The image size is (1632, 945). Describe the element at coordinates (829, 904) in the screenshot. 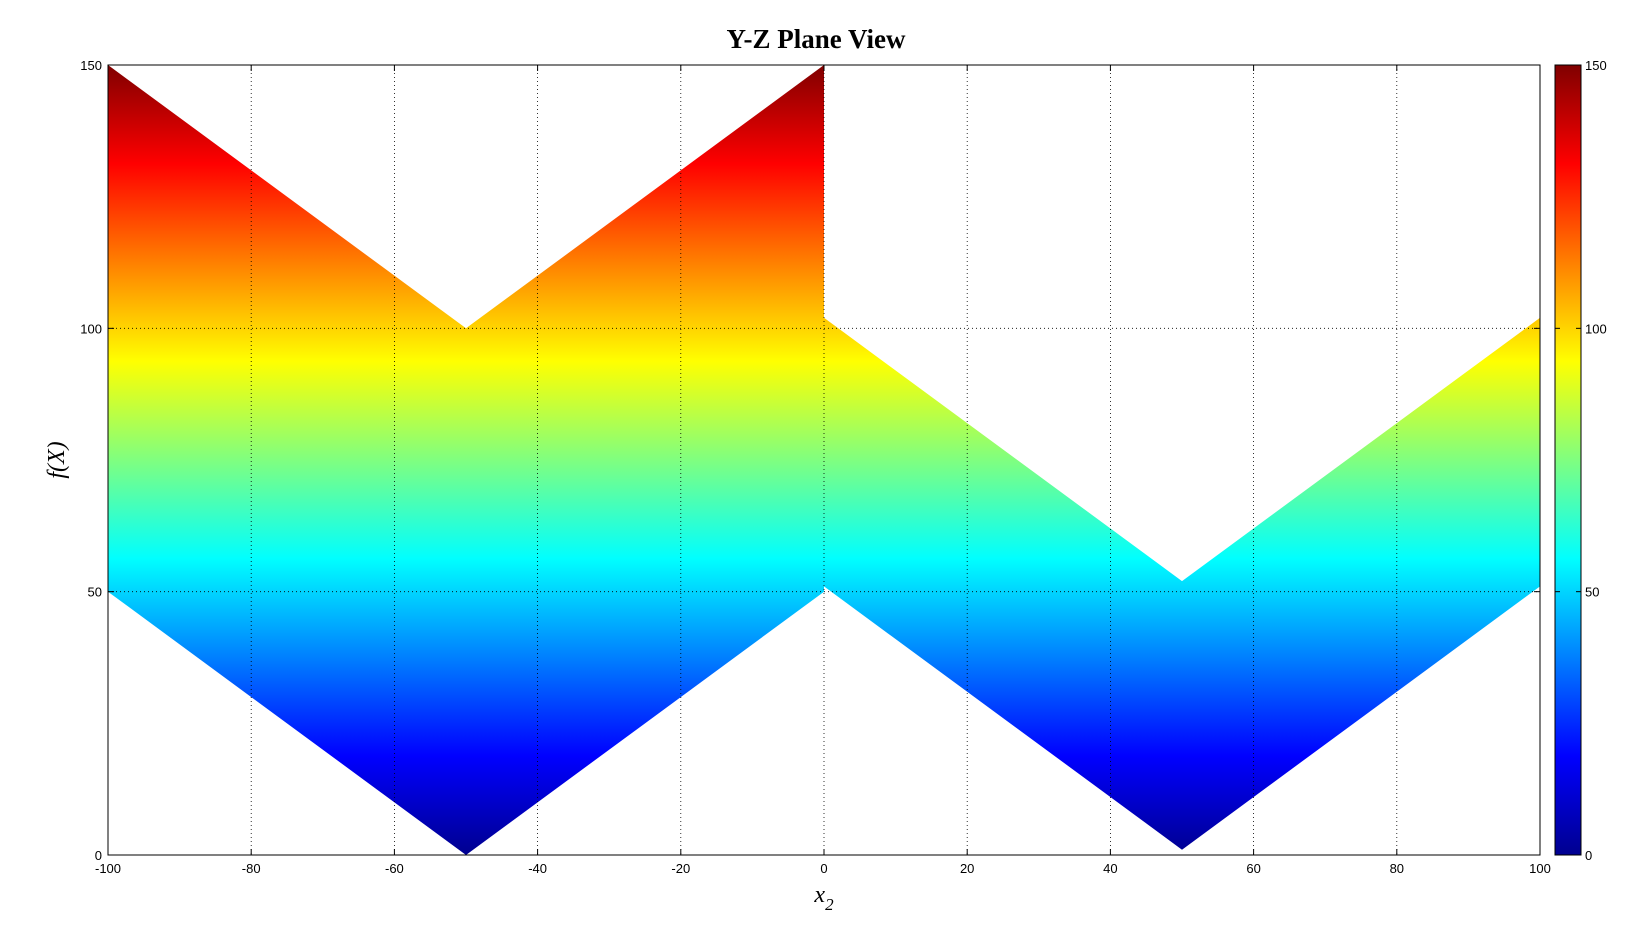

I see `x-axis-label-subscript: 2` at that location.